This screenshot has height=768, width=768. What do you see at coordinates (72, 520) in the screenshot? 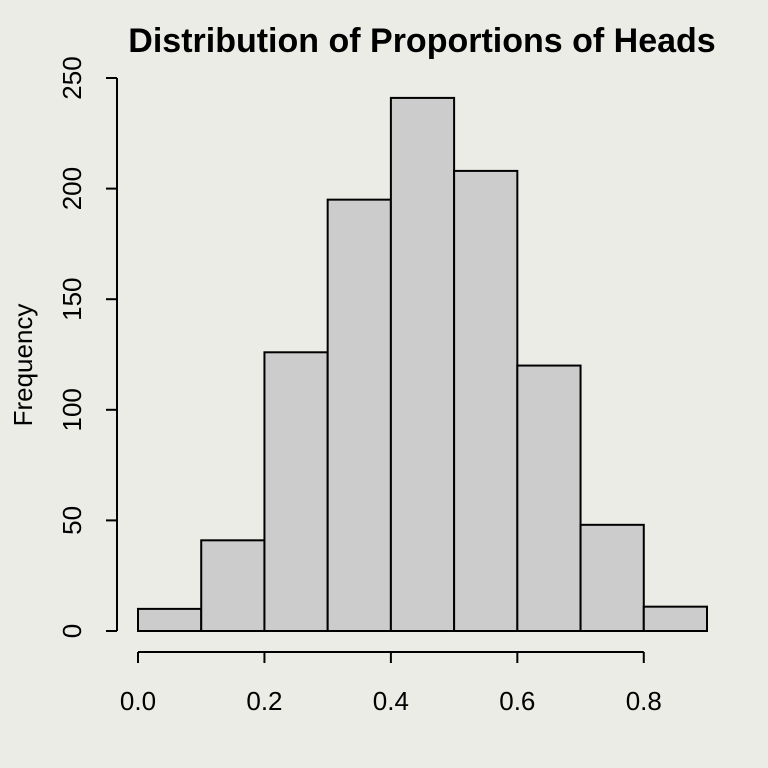
I see `y-tick-label: 50` at bounding box center [72, 520].